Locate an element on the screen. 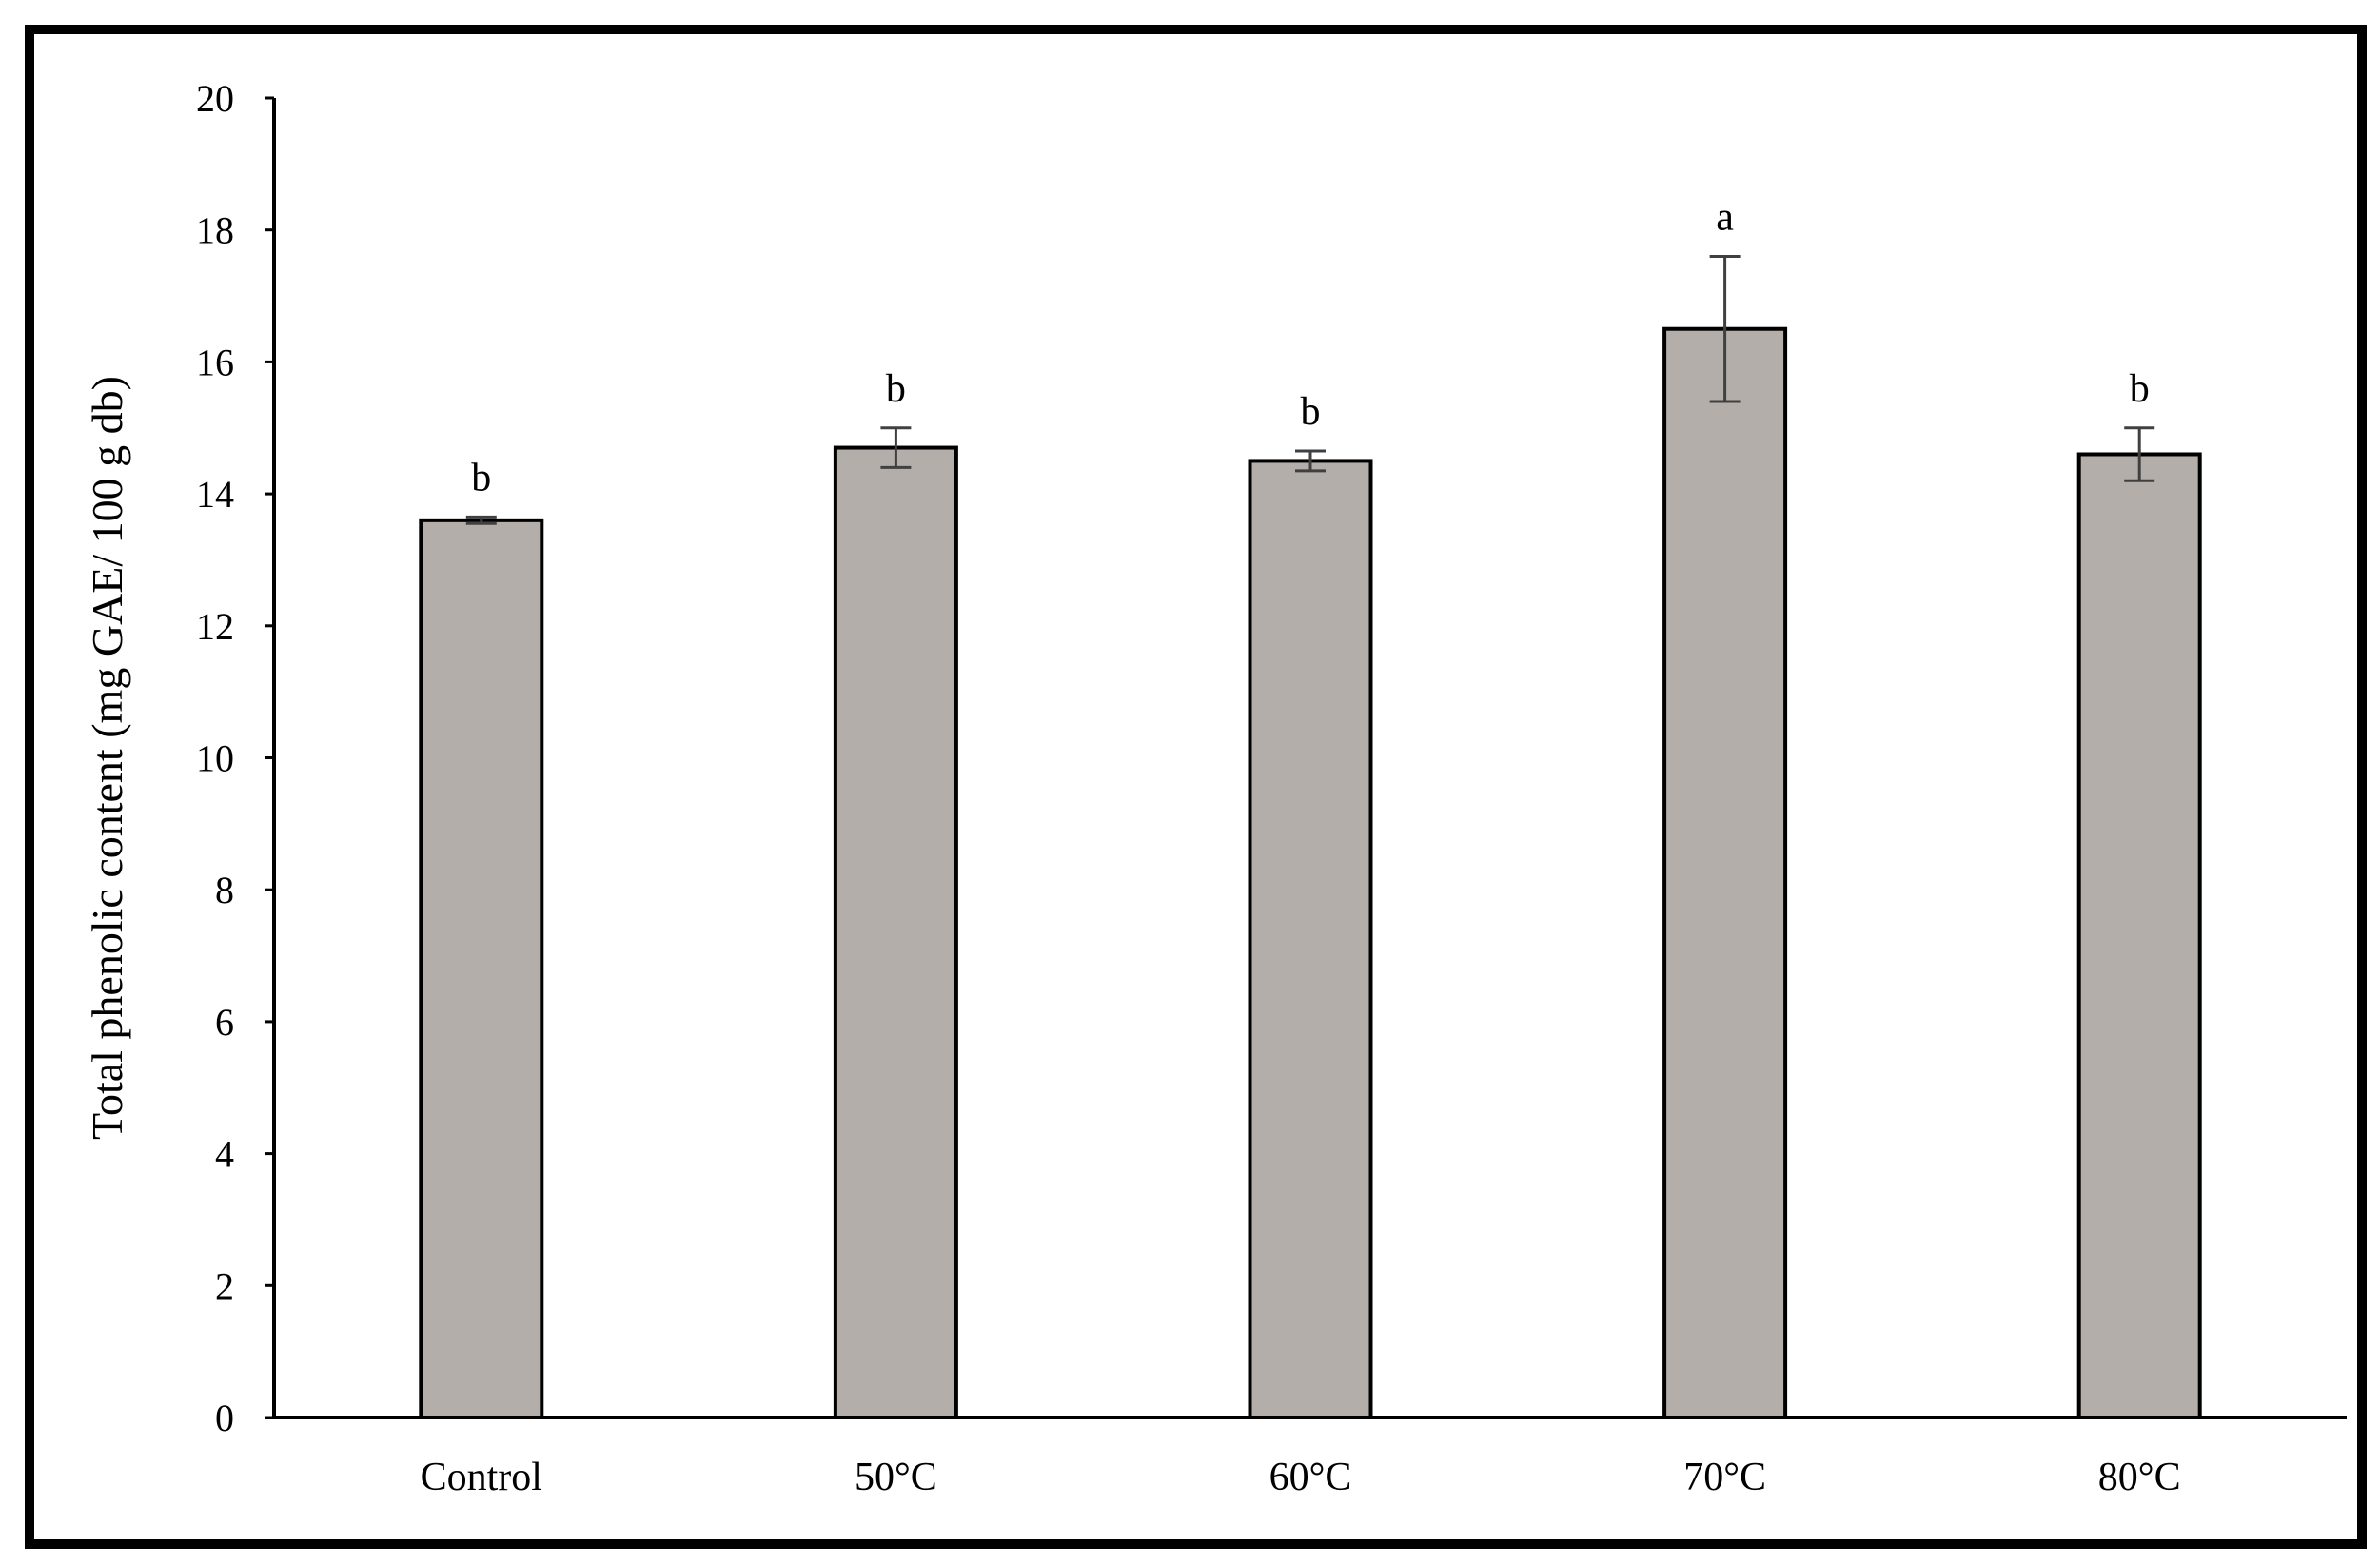 The width and height of the screenshot is (2380, 1566). significance-letter-0: b is located at coordinates (481, 477).